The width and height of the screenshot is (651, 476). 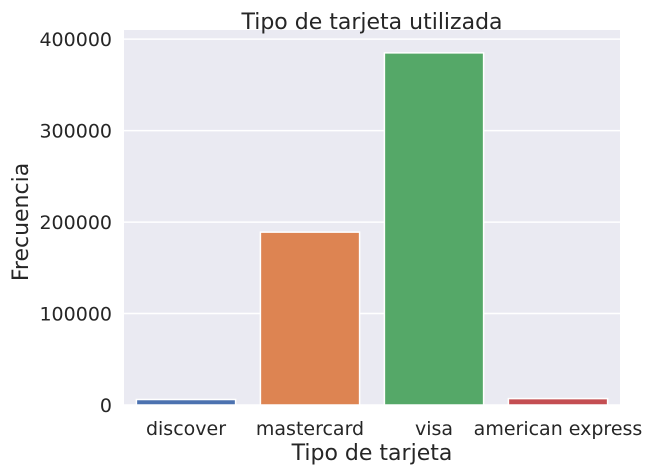 I want to click on x-tick-labels: discover mastercard visa american express, so click(x=394, y=429).